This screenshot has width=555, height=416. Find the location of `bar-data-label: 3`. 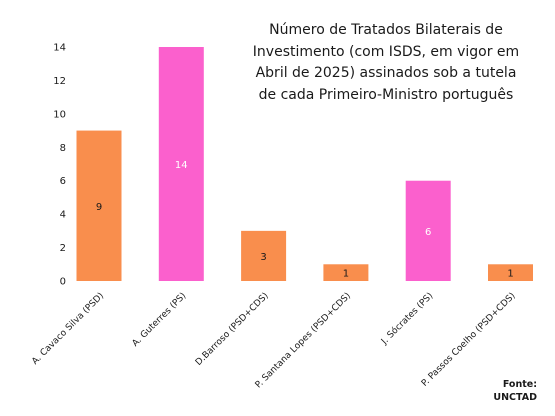

bar-data-label: 3 is located at coordinates (263, 257).